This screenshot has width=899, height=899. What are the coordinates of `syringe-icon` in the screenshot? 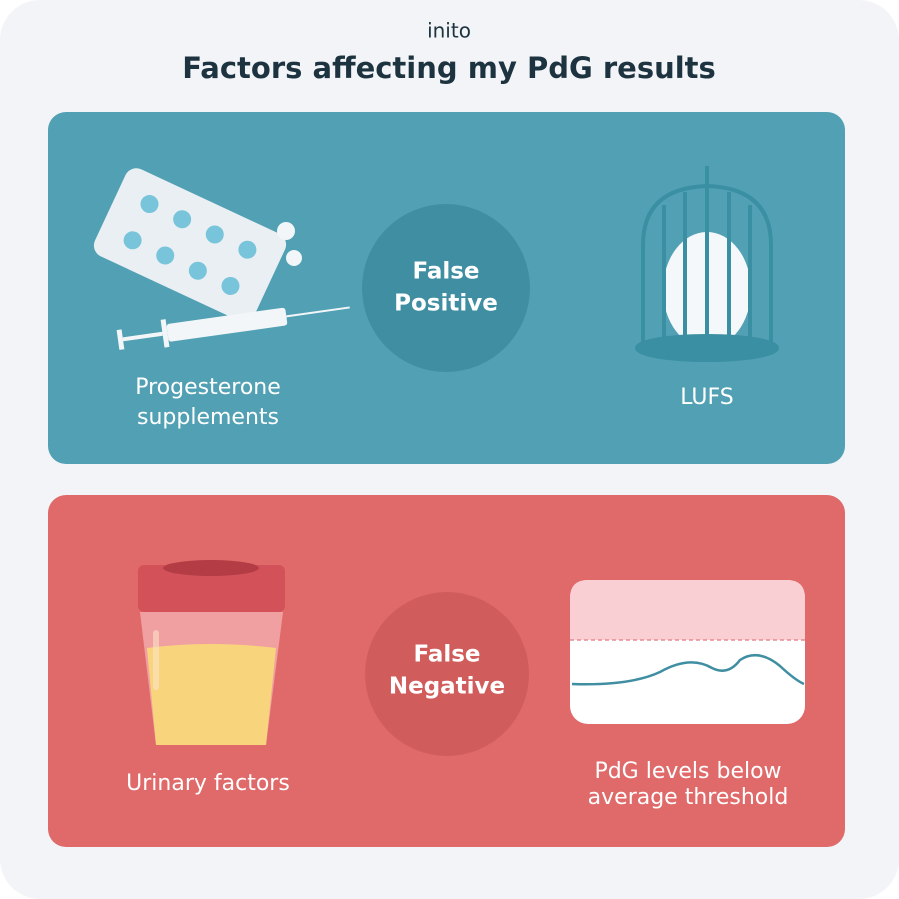 It's located at (233, 328).